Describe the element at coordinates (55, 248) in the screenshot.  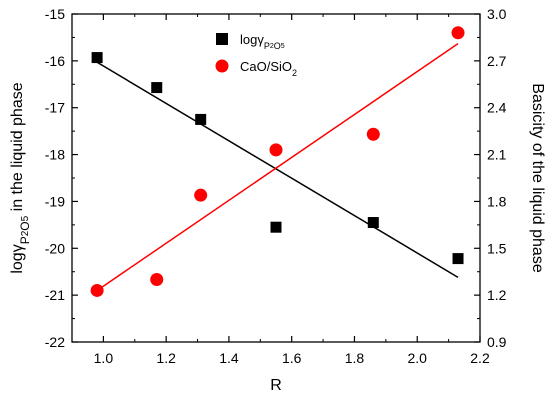
I see `y-left-tick-label: -20` at that location.